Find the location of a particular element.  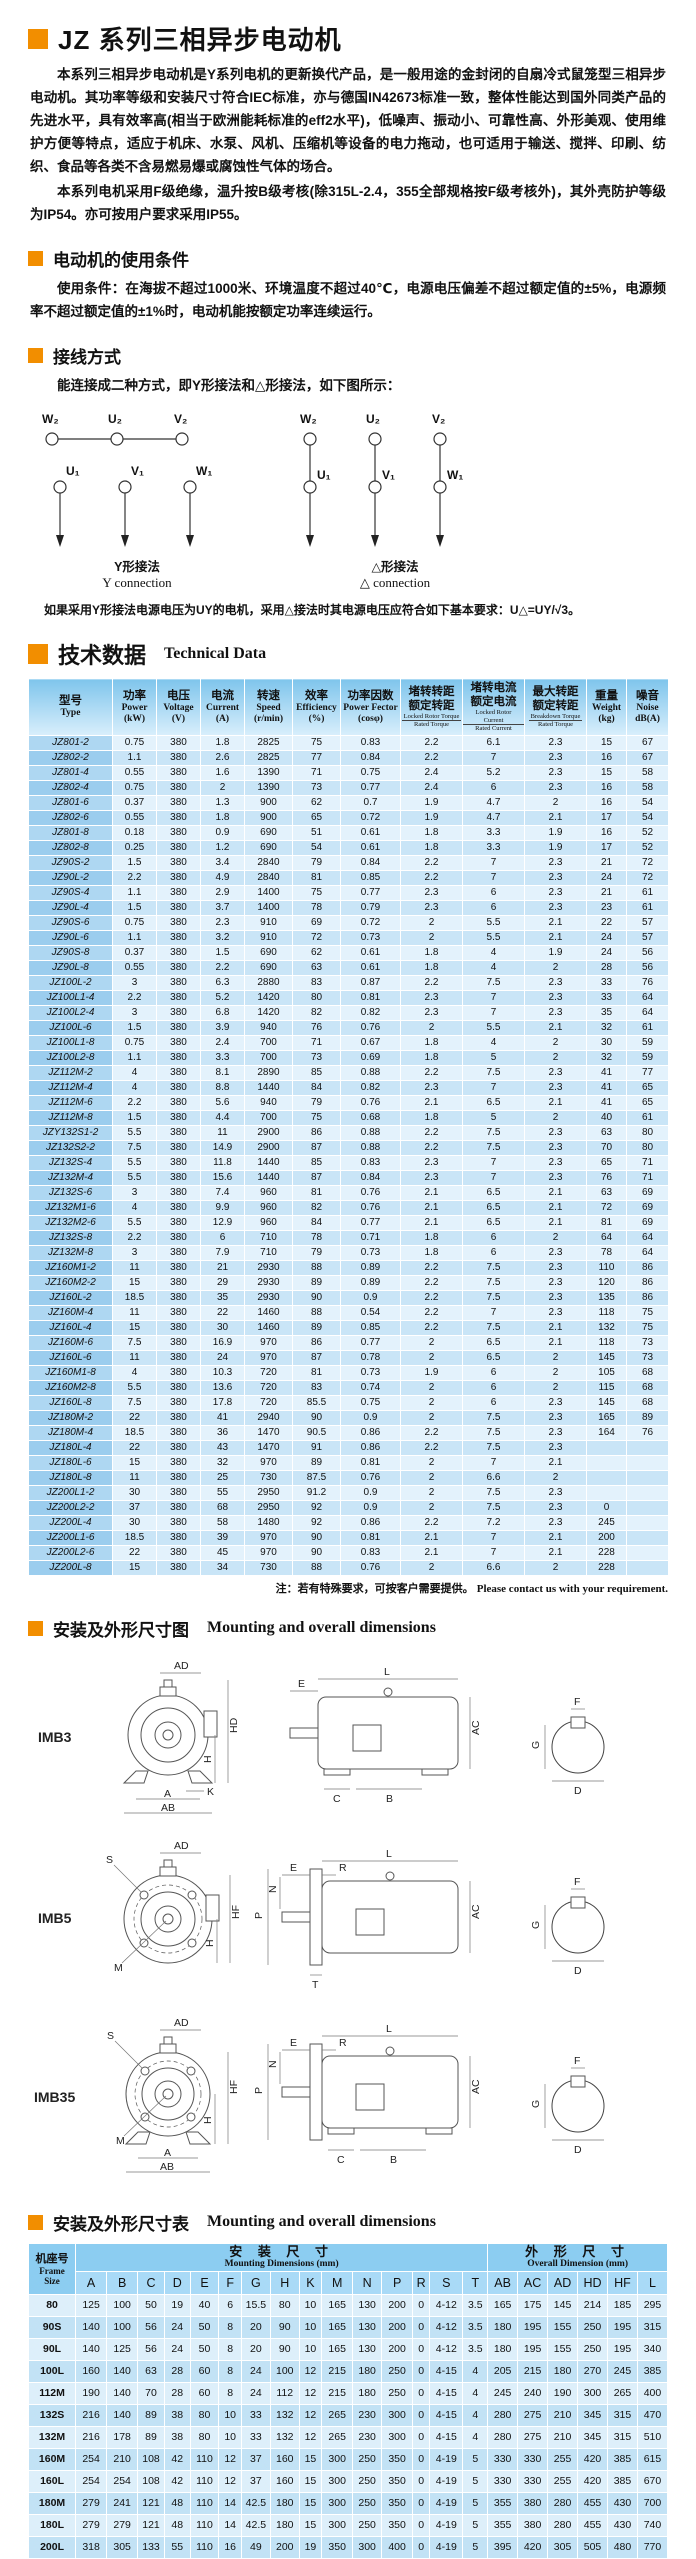

value-cell: 145 is located at coordinates (563, 2305).